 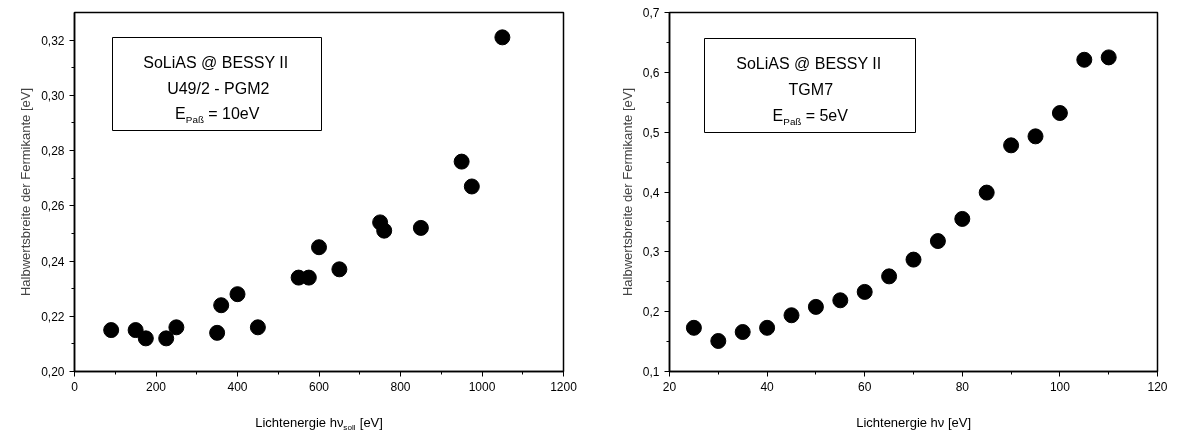 What do you see at coordinates (53, 95) in the screenshot?
I see `y-tick-label: 0,30` at bounding box center [53, 95].